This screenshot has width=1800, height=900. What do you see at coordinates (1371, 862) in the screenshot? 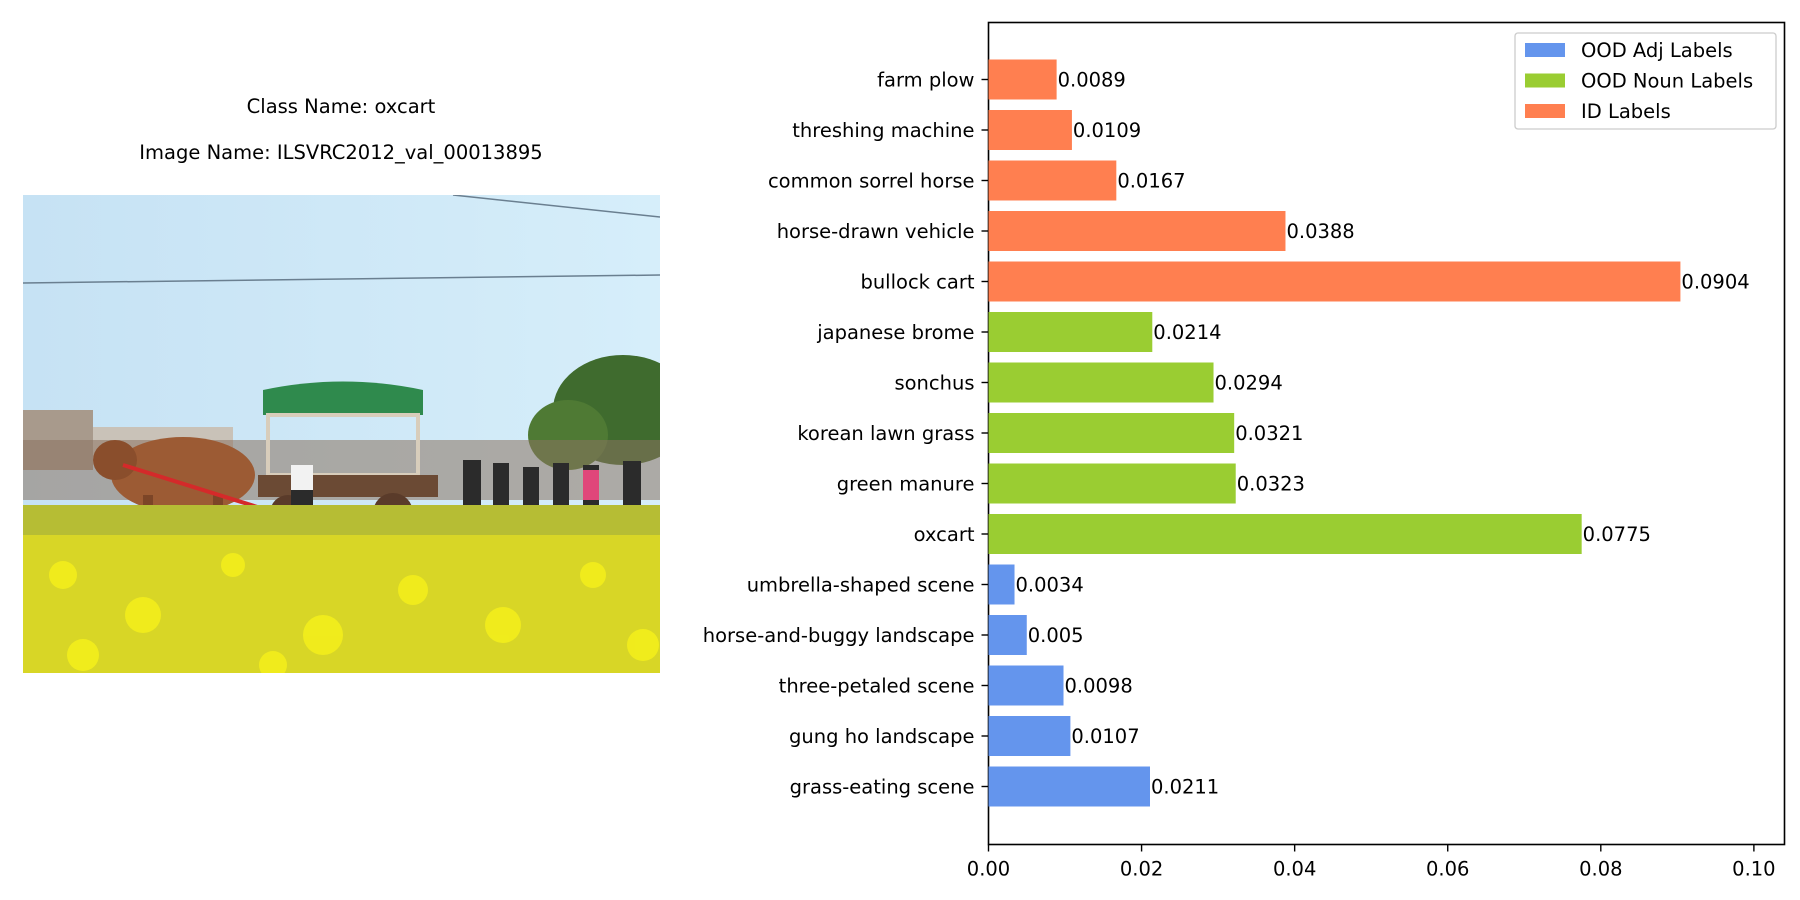
I see `x-ticks: 0.00 0.02 0.04 0.06 0.08 0.10` at bounding box center [1371, 862].